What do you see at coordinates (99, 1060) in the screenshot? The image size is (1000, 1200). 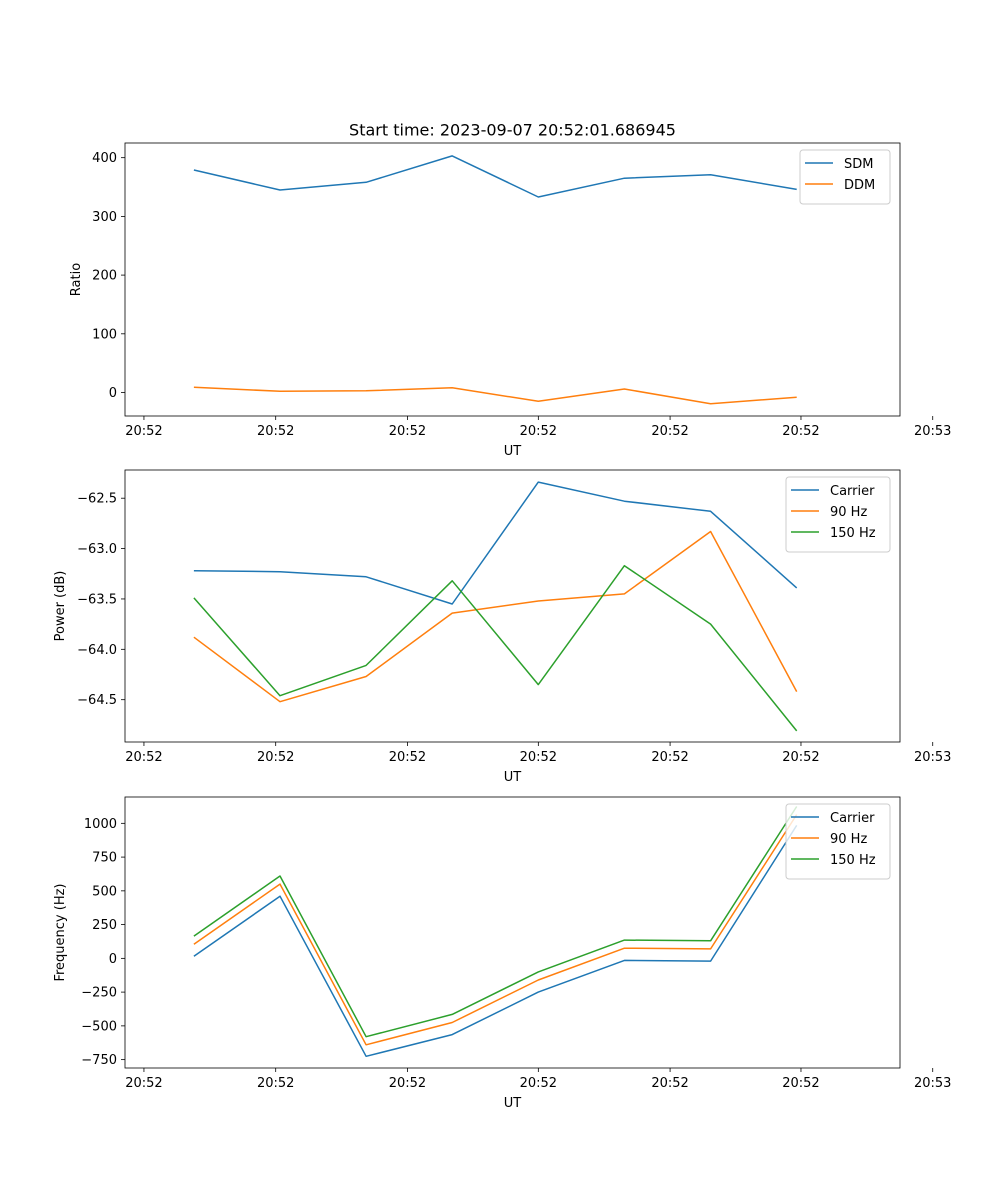 I see `y-tick-label: −750` at bounding box center [99, 1060].